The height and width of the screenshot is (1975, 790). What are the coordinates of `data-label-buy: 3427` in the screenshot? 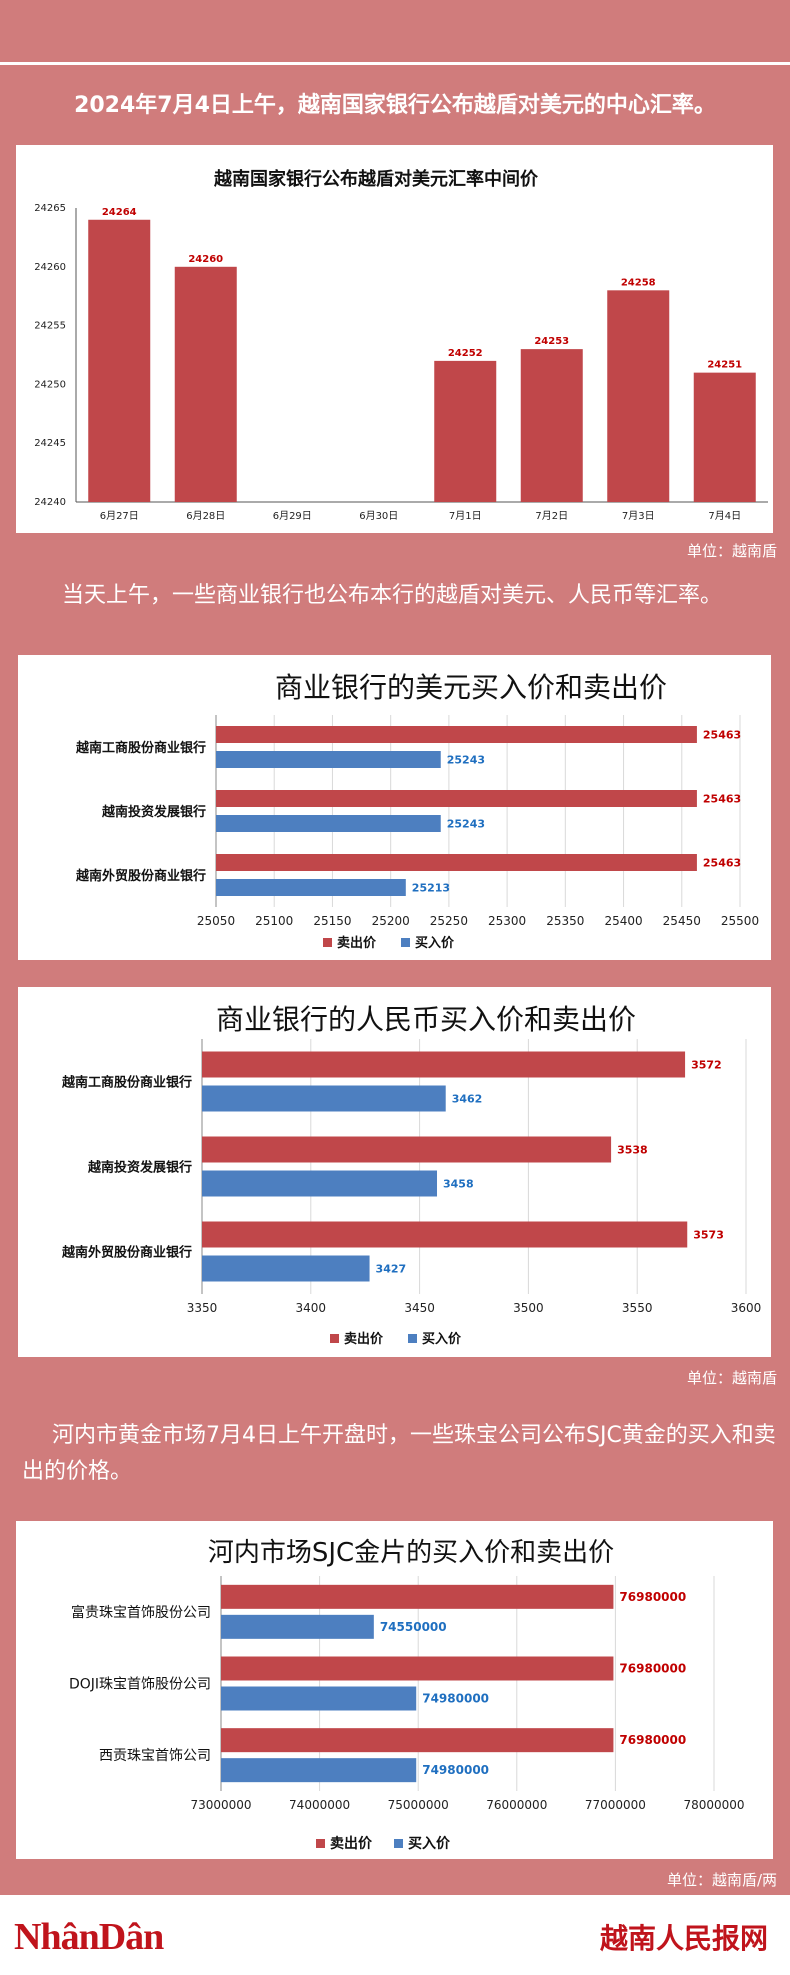 It's located at (391, 1269).